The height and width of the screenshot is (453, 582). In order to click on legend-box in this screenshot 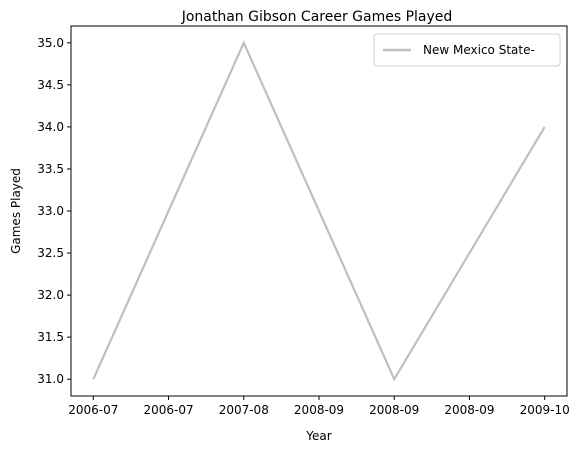, I will do `click(467, 50)`.